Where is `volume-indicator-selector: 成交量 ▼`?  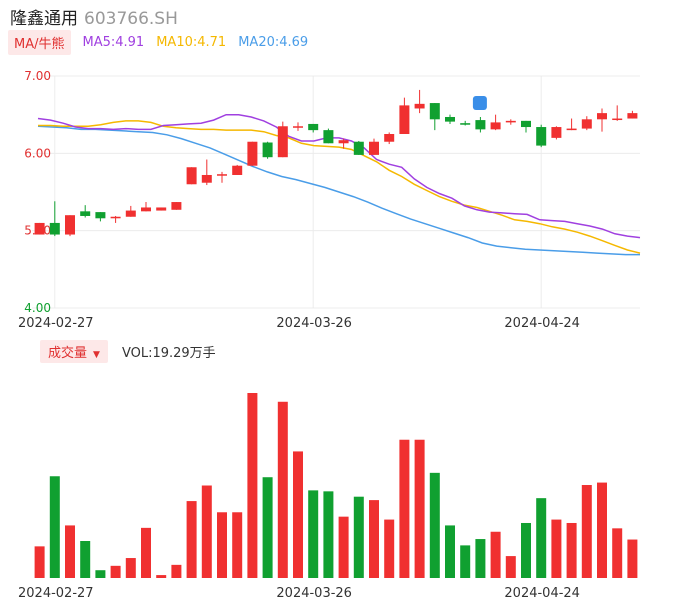
volume-indicator-selector: 成交量 ▼ is located at coordinates (74, 351).